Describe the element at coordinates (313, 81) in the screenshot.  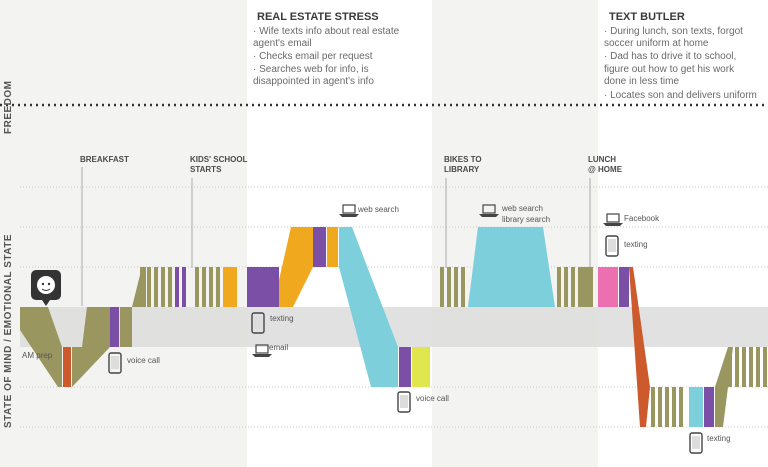
I see `panel-line: disappointed in agent's info` at that location.